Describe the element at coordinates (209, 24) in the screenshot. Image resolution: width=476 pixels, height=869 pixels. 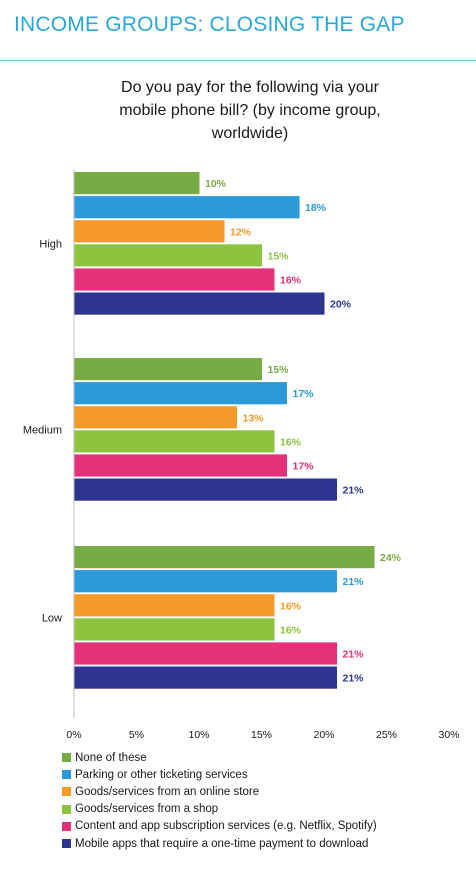
I see `page-header-title: INCOME GROUPS: CLOSING THE GAP` at that location.